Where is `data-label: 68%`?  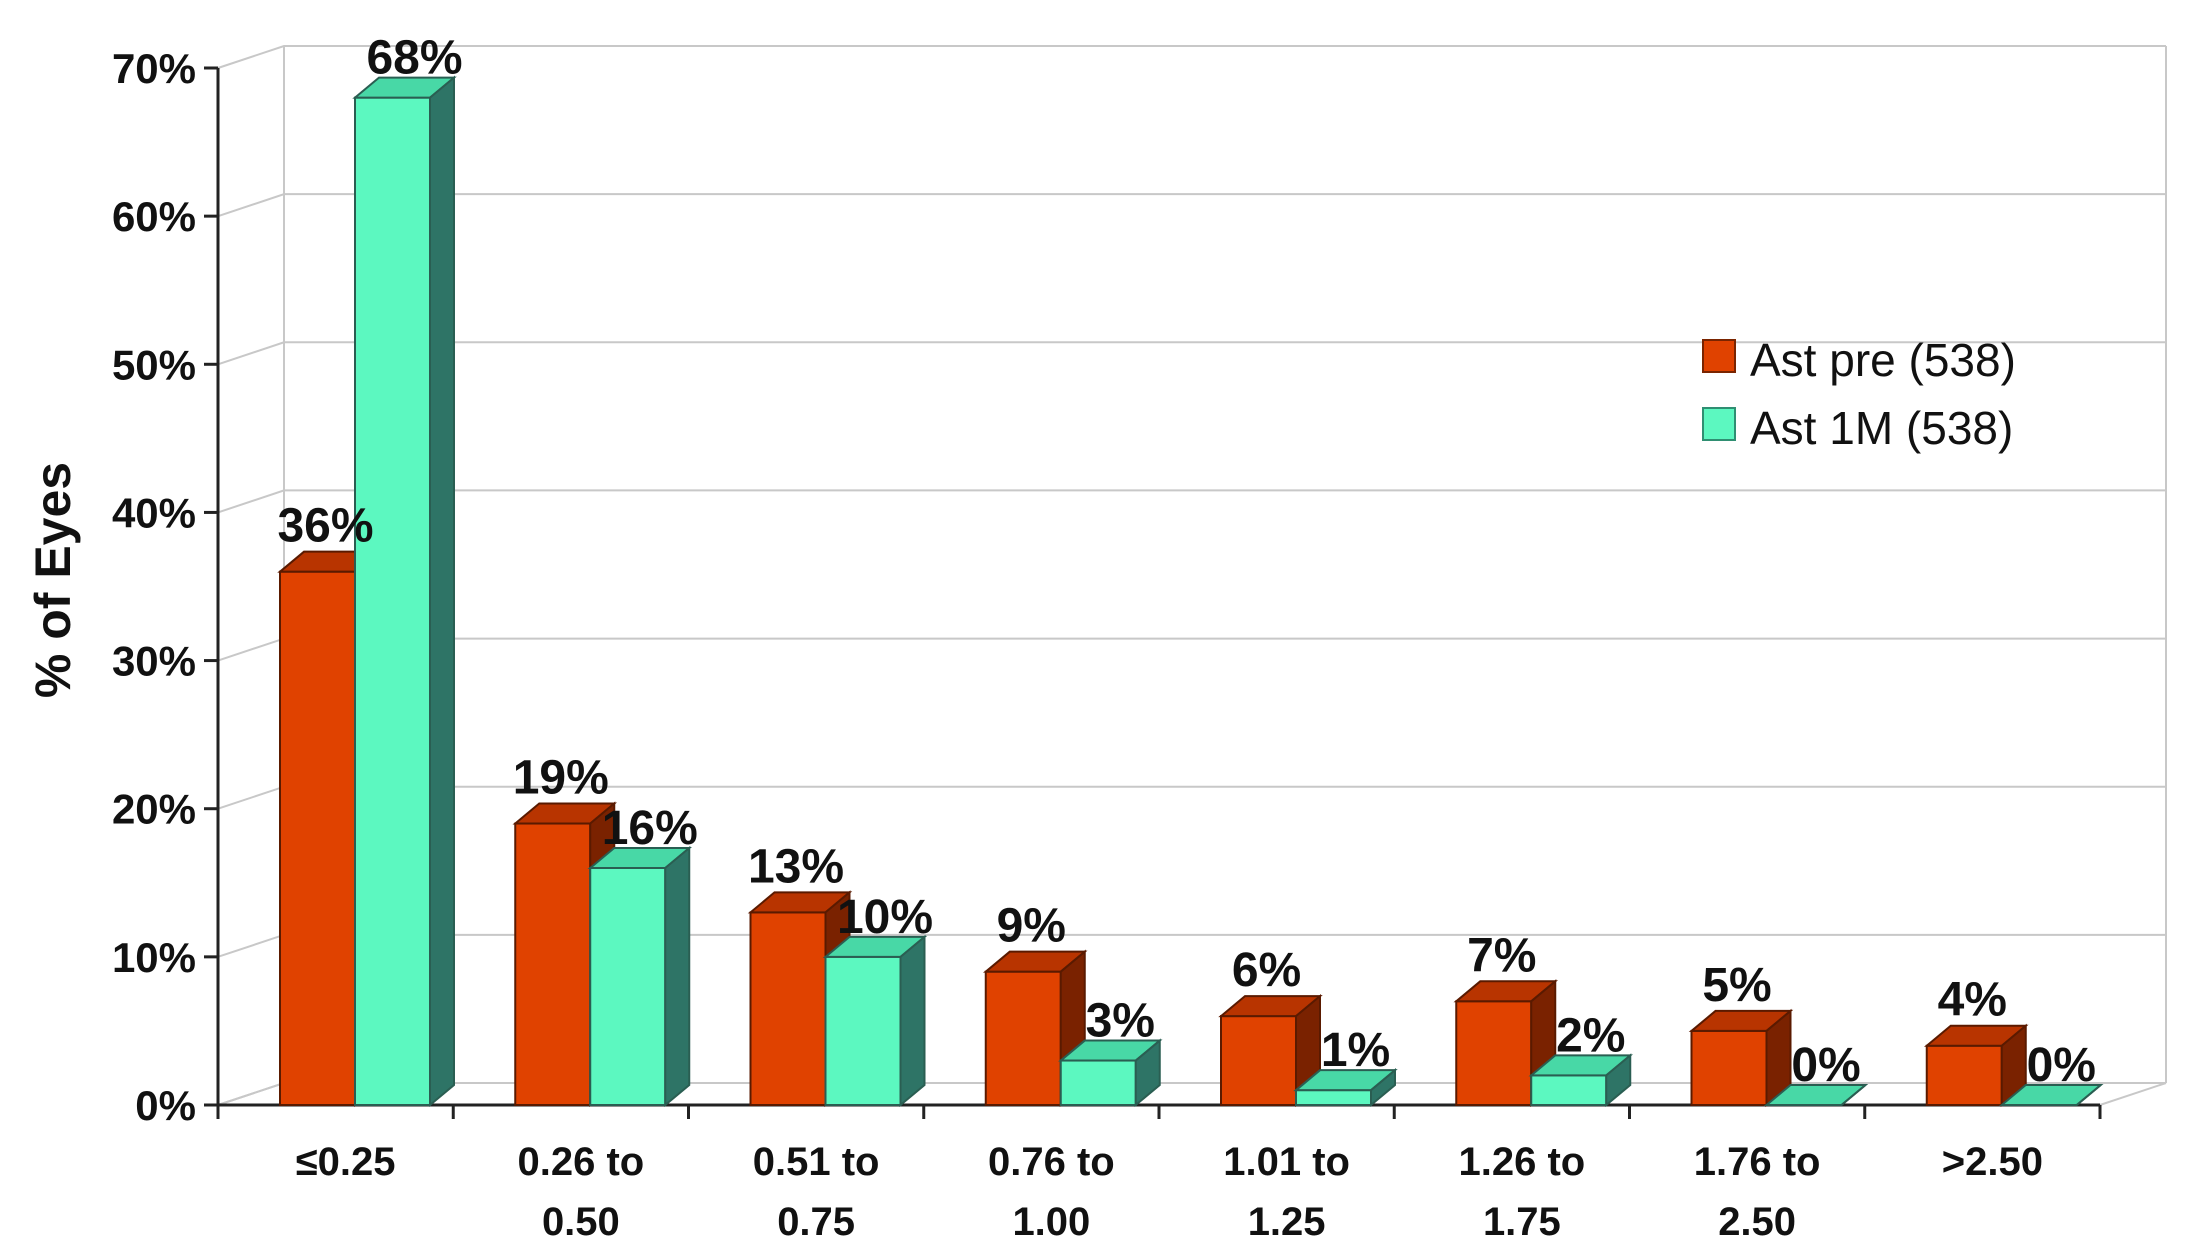 data-label: 68% is located at coordinates (414, 58).